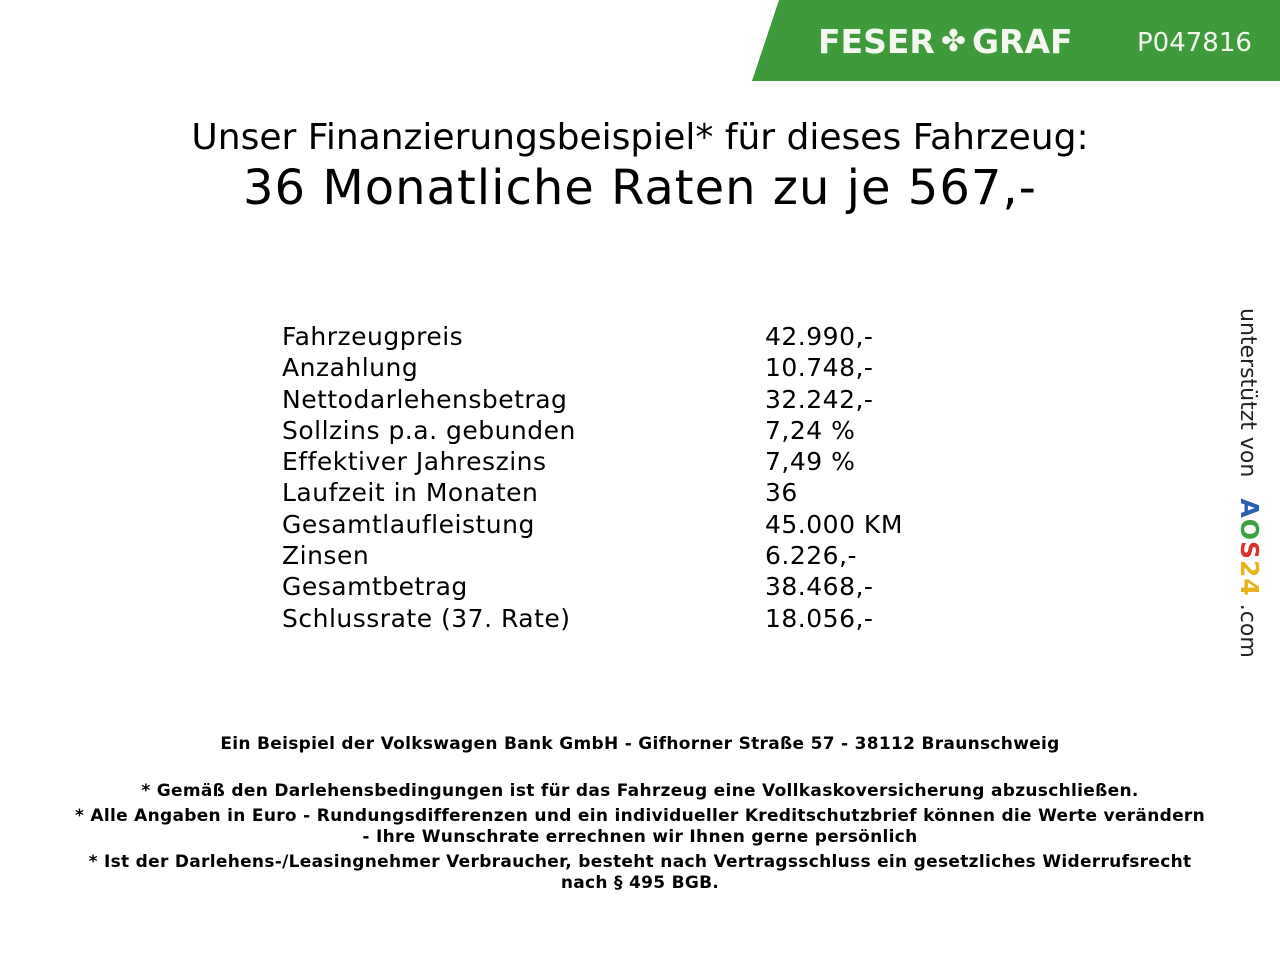  Describe the element at coordinates (350, 368) in the screenshot. I see `row-label: Anzahlung` at that location.